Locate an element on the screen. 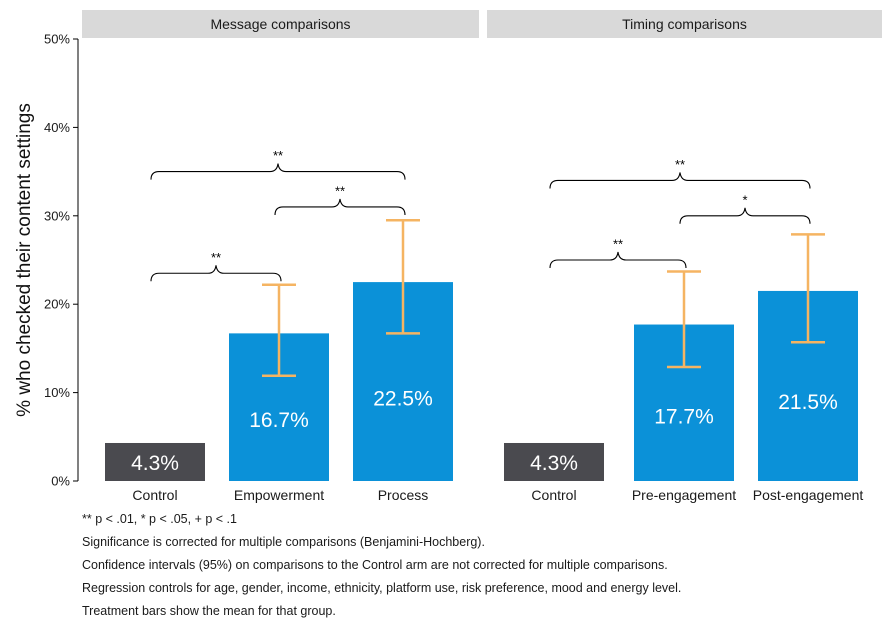 The width and height of the screenshot is (895, 628). y-tick-label: 50% is located at coordinates (57, 39).